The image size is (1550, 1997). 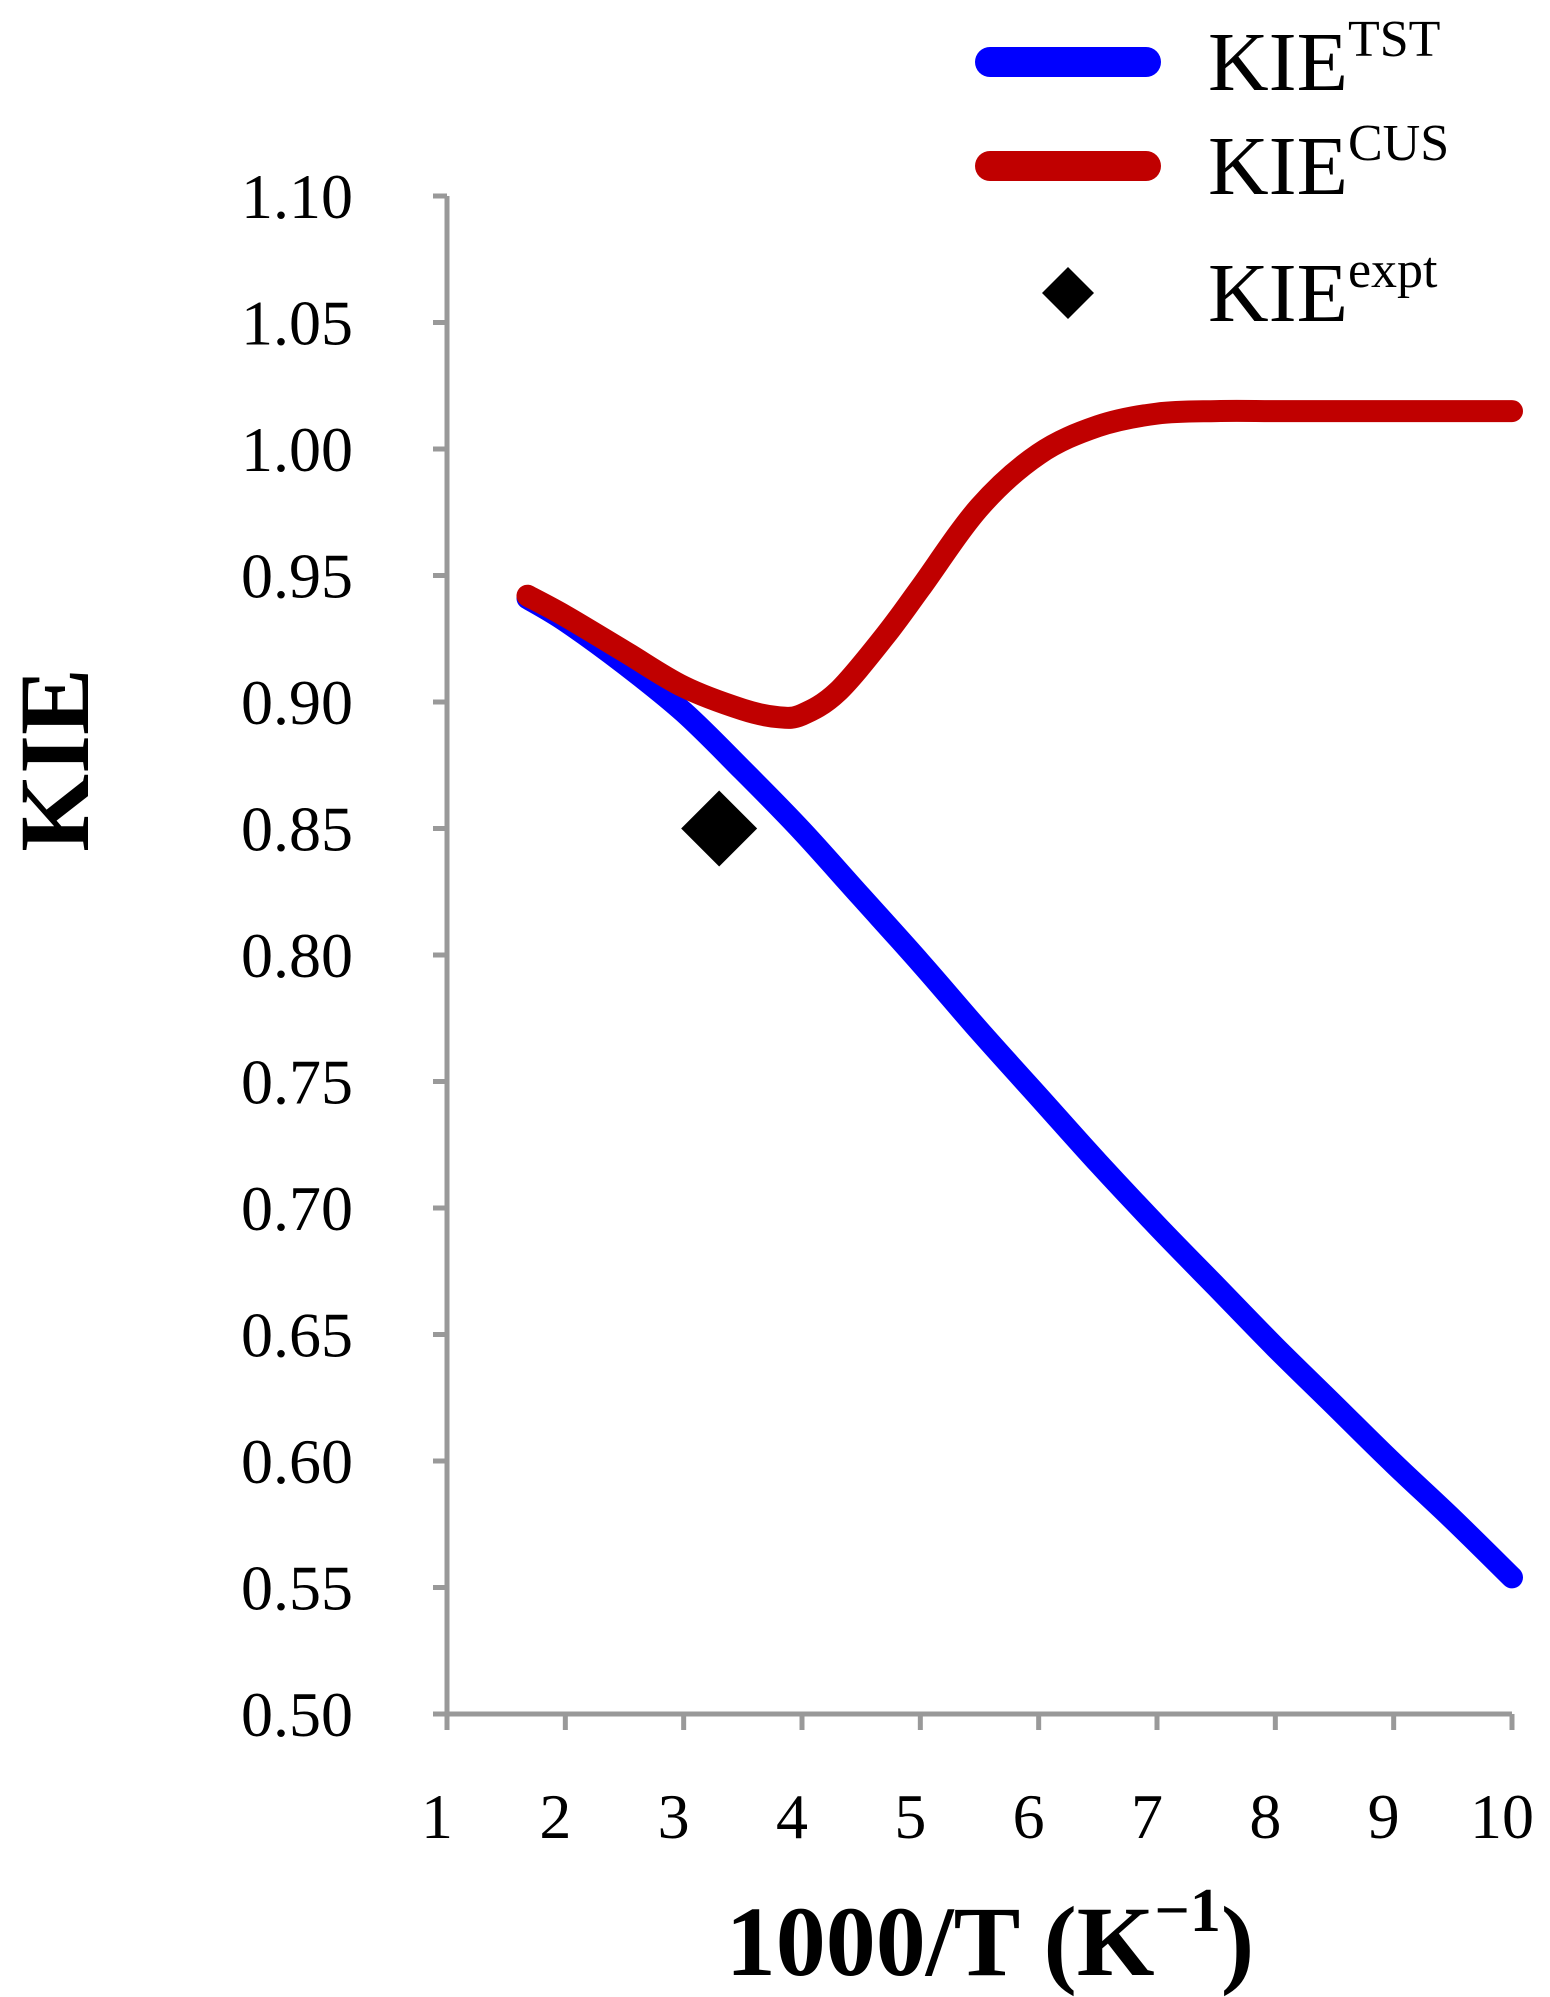 I want to click on y-tick-label: 0.65, so click(x=297, y=1335).